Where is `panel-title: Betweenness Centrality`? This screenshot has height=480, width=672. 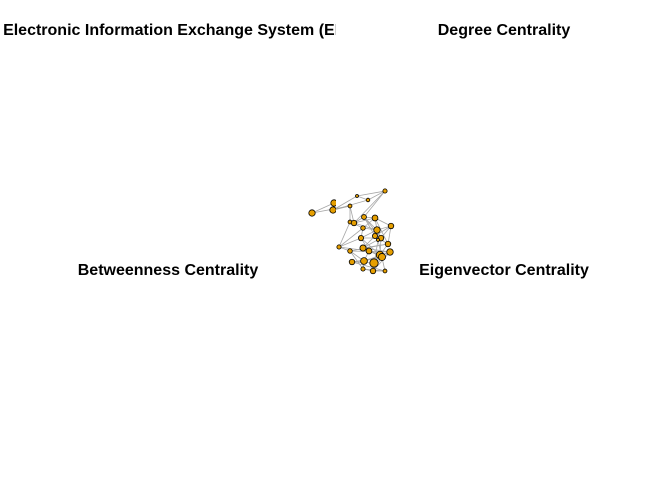
panel-title: Betweenness Centrality is located at coordinates (168, 270).